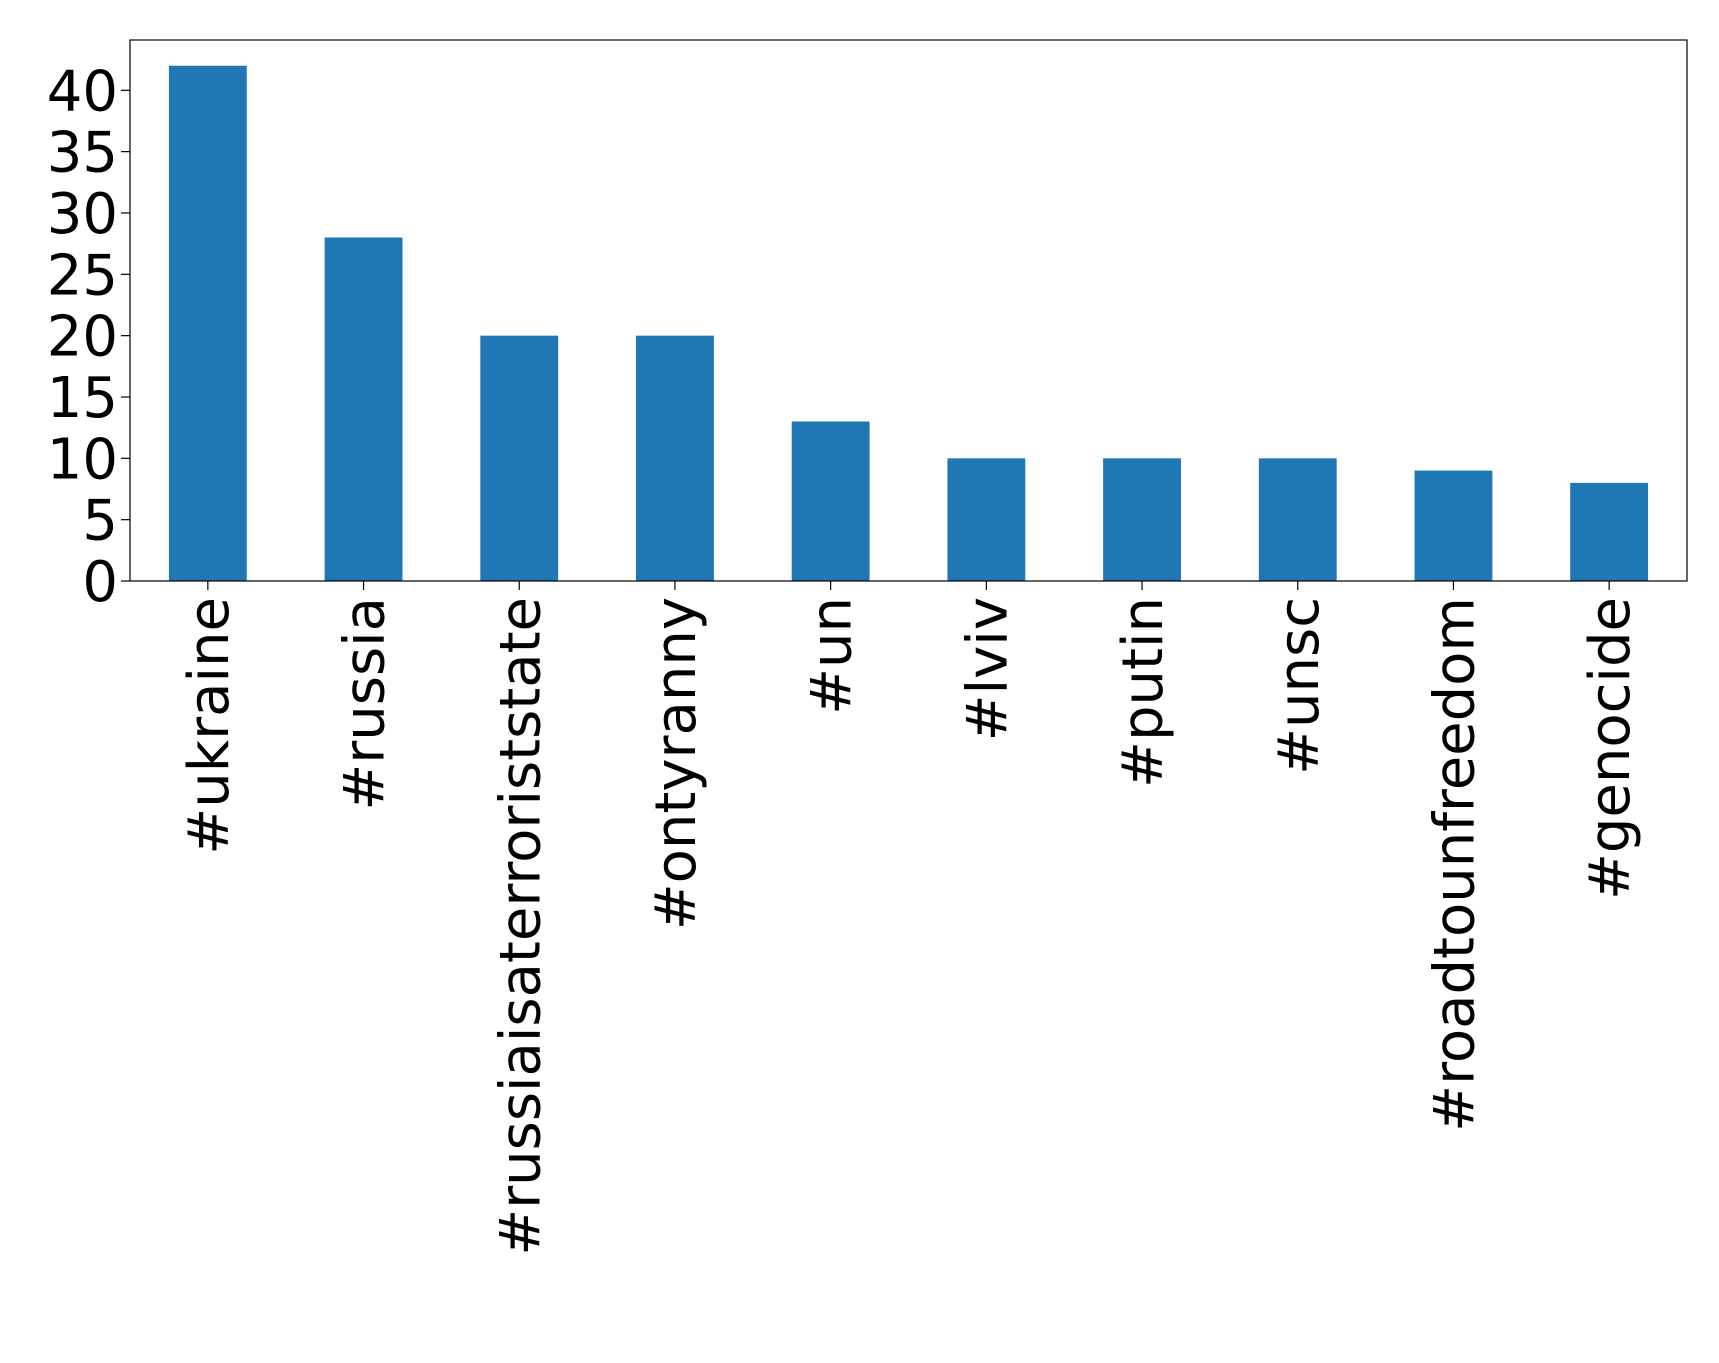 Image resolution: width=1719 pixels, height=1363 pixels. I want to click on y-tick-label: 0, so click(100, 582).